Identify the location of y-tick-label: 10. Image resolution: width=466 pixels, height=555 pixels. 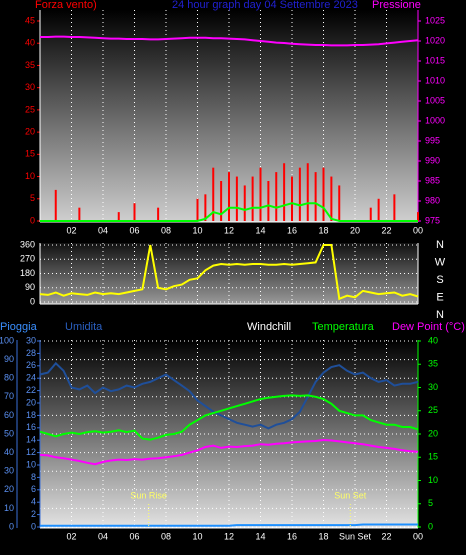
(9, 508).